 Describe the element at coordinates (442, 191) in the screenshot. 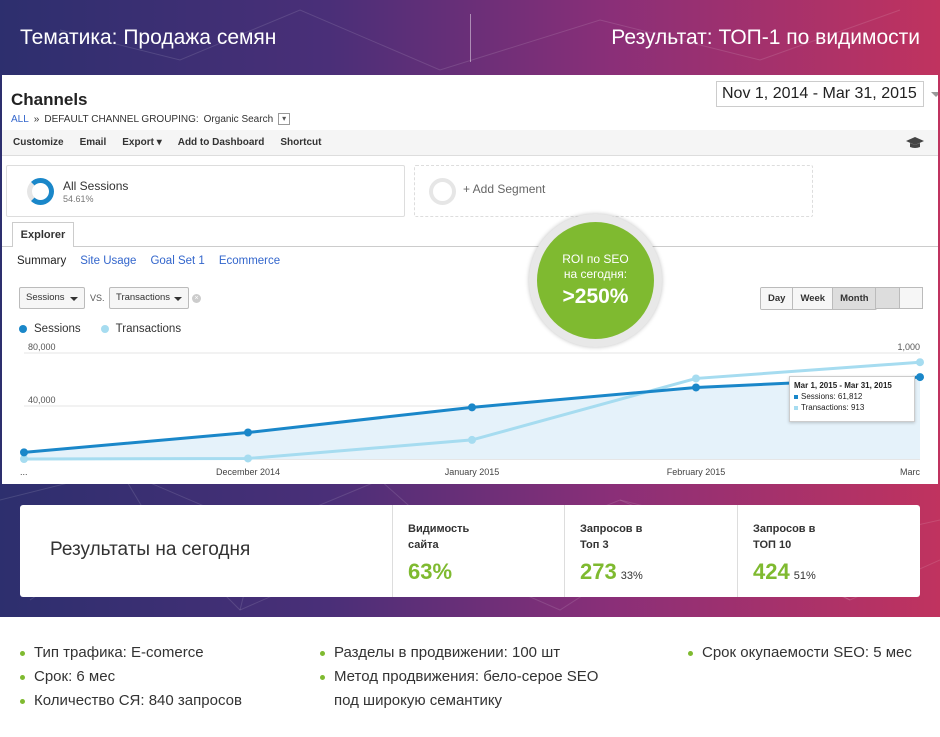

I see `empty-segment-ring-icon` at that location.